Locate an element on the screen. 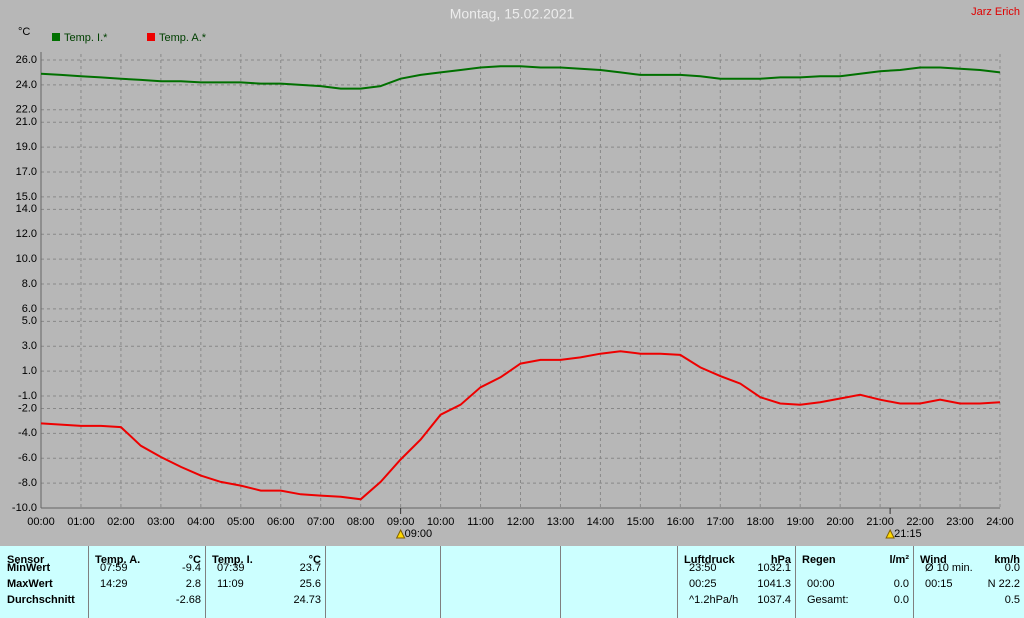 Image resolution: width=1024 pixels, height=618 pixels. legend-label: Temp. A.* is located at coordinates (183, 38).